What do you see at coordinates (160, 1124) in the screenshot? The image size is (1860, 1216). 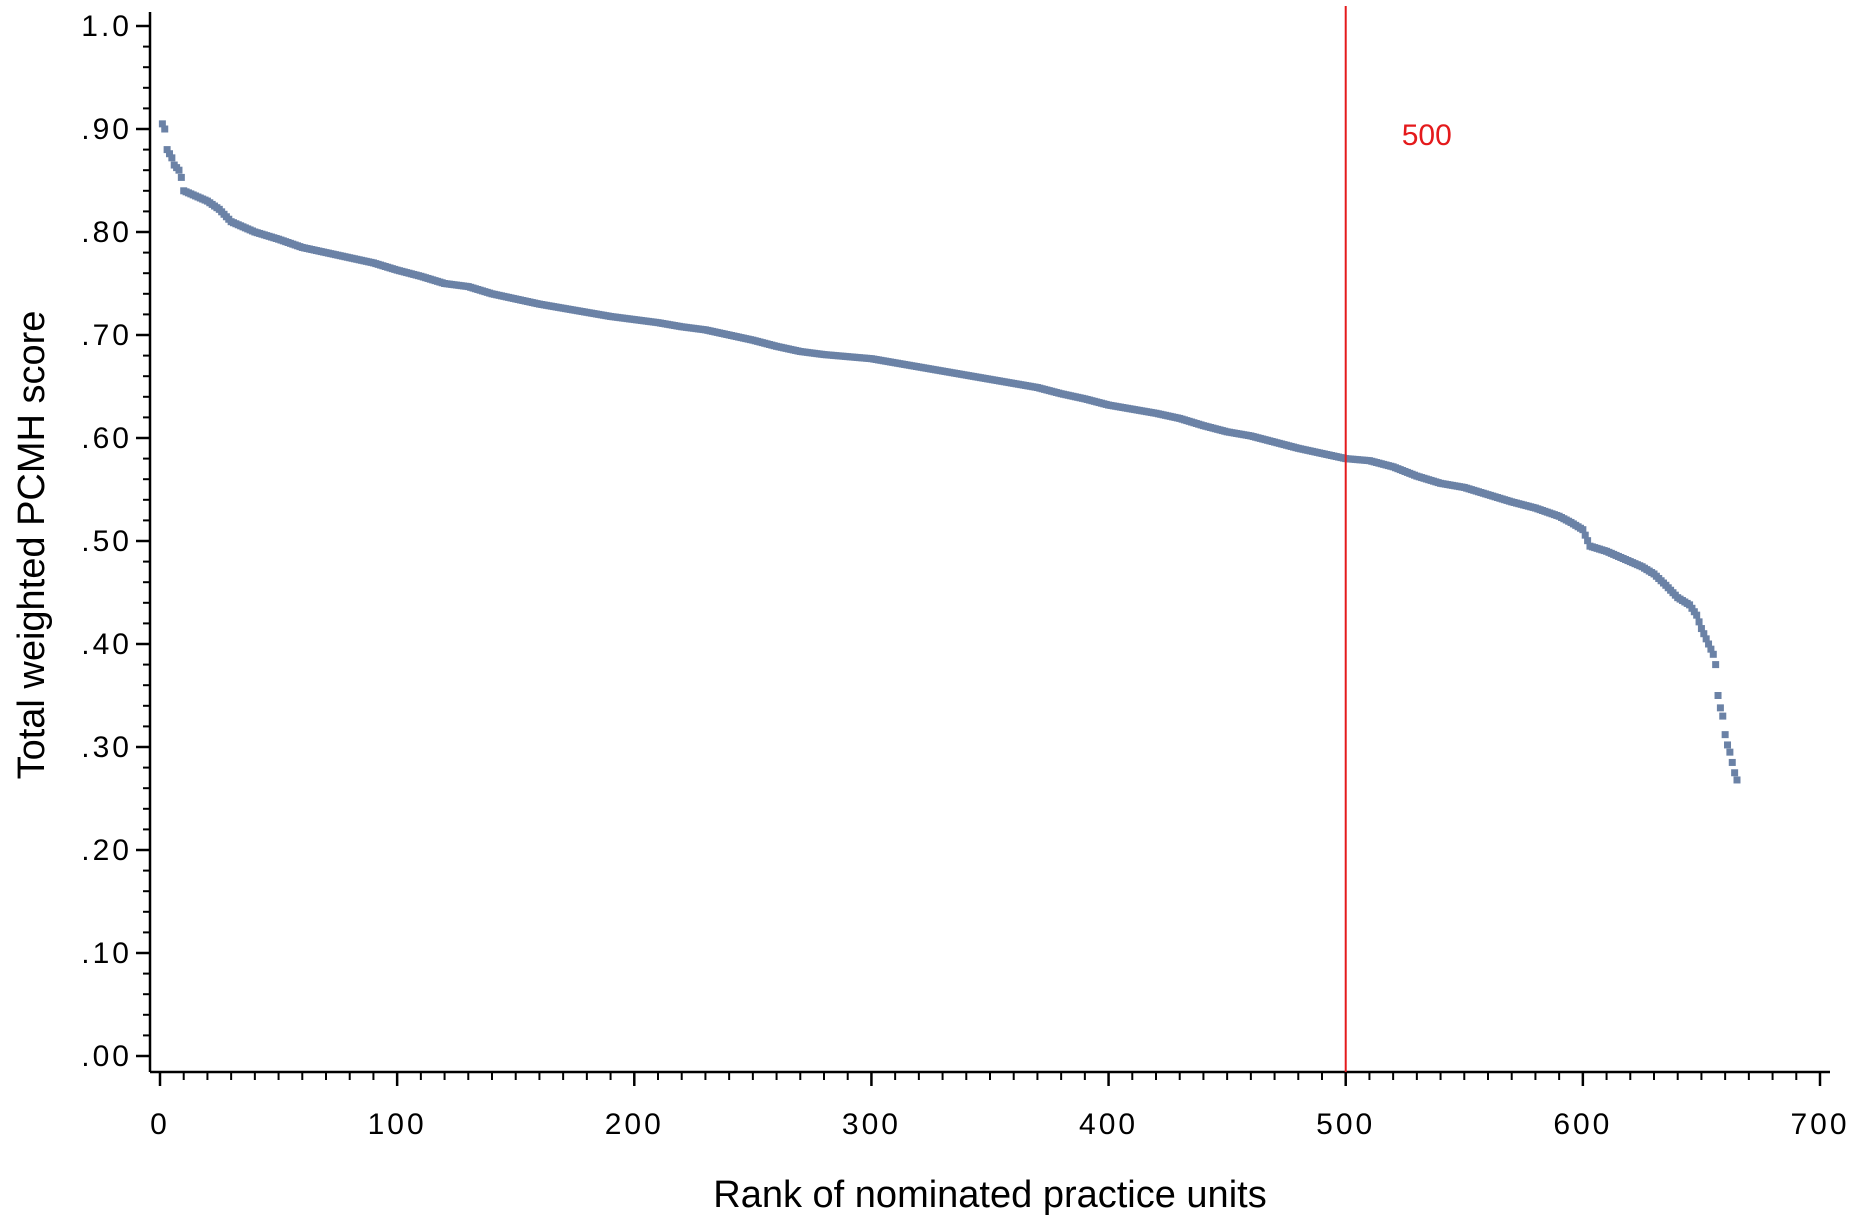 I see `x-tick-label: 0` at bounding box center [160, 1124].